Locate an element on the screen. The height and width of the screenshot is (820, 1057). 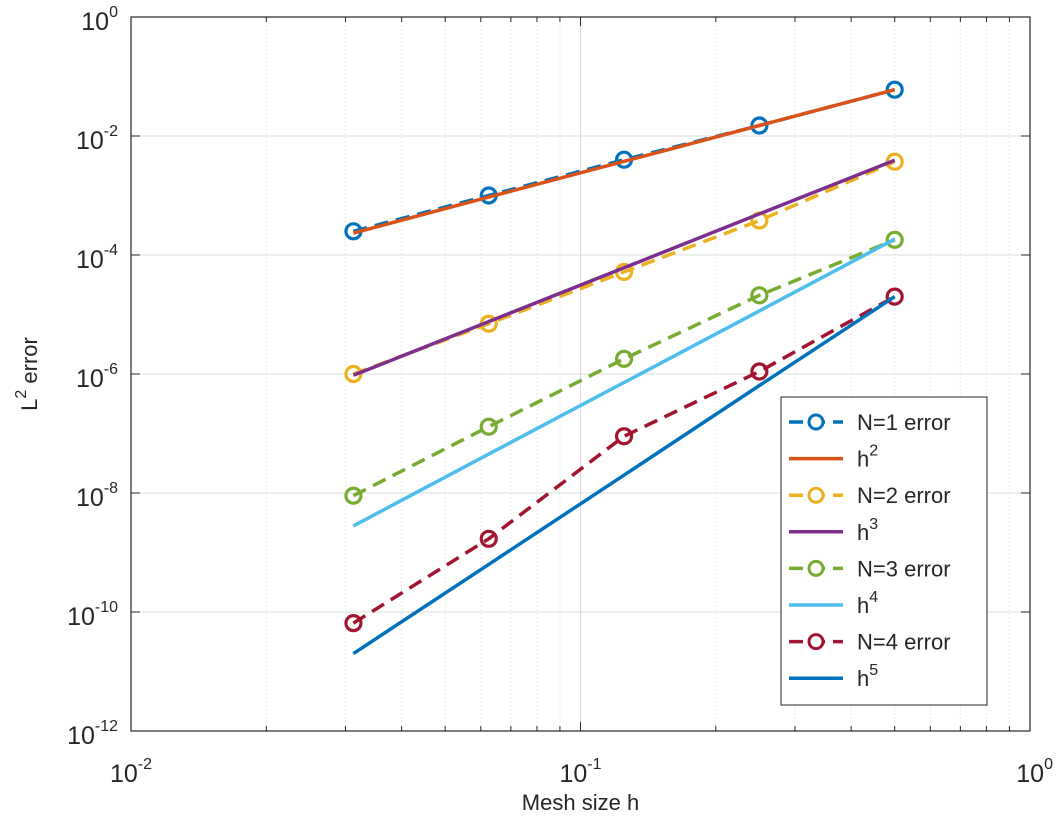
legend-entry: N=1 error is located at coordinates (870, 422).